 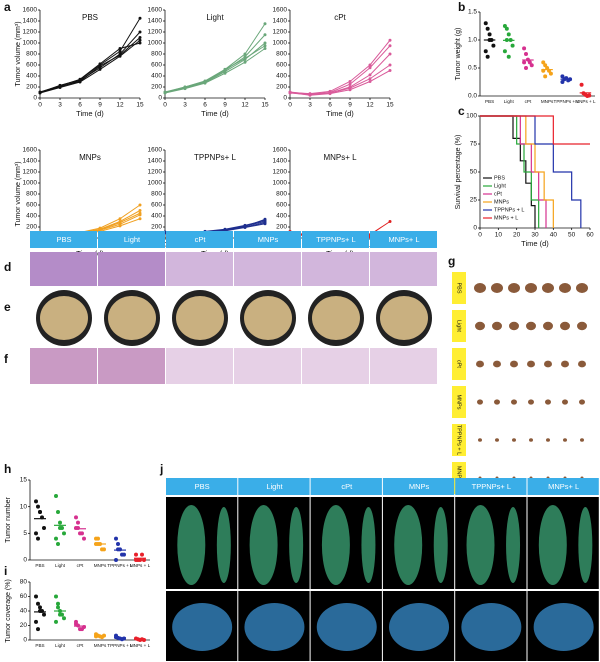 What do you see at coordinates (24, 582) in the screenshot?
I see `y-tick-label: 80` at bounding box center [24, 582].